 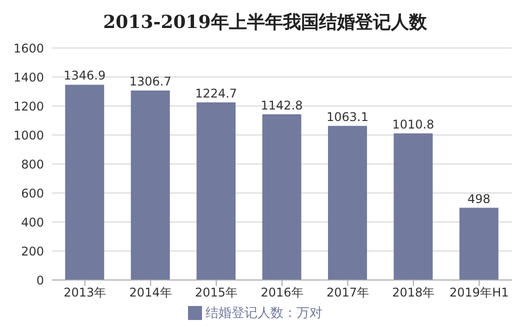 I want to click on y-tick-label: 1400, so click(x=28, y=77).